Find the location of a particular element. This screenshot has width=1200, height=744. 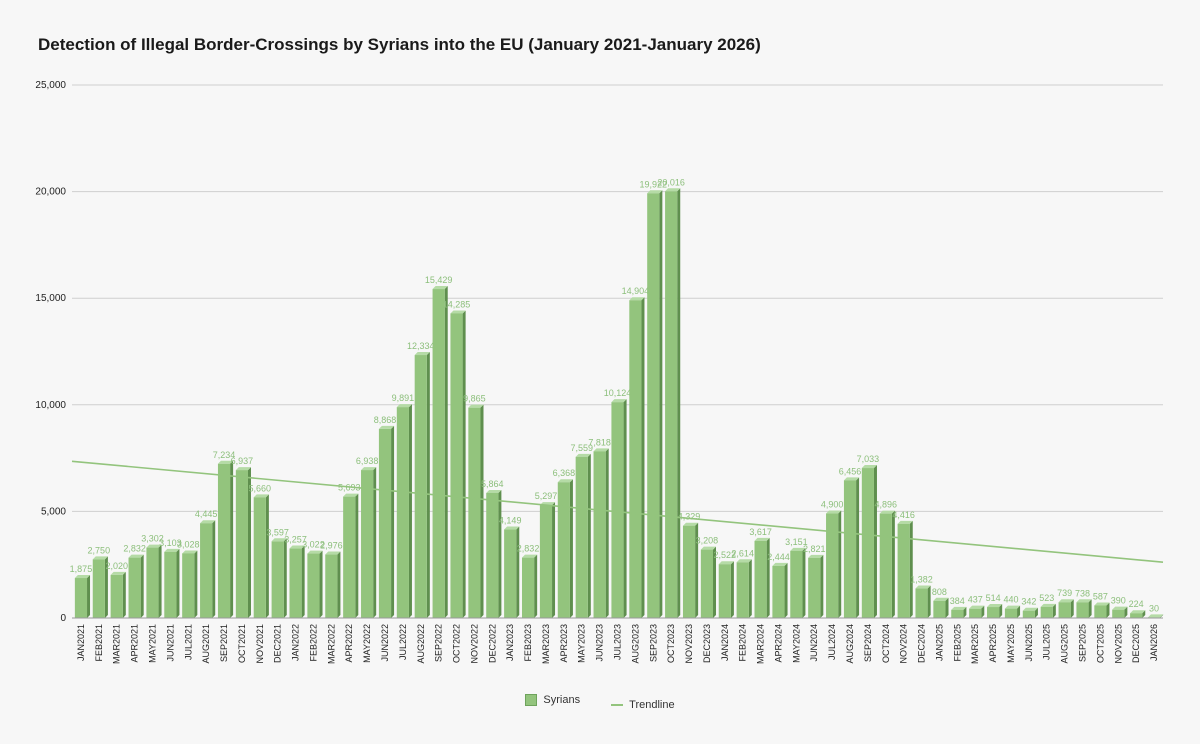

x-tick-label: AUG2025 is located at coordinates (1065, 644).